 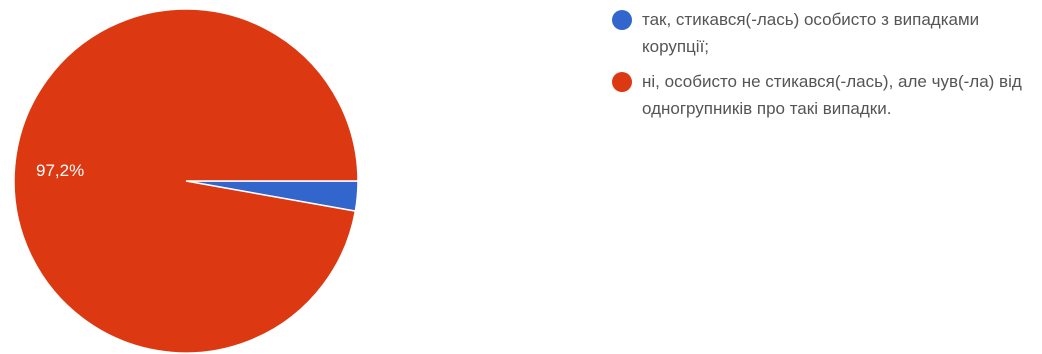 What do you see at coordinates (622, 82) in the screenshot?
I see `legend-dot-red` at bounding box center [622, 82].